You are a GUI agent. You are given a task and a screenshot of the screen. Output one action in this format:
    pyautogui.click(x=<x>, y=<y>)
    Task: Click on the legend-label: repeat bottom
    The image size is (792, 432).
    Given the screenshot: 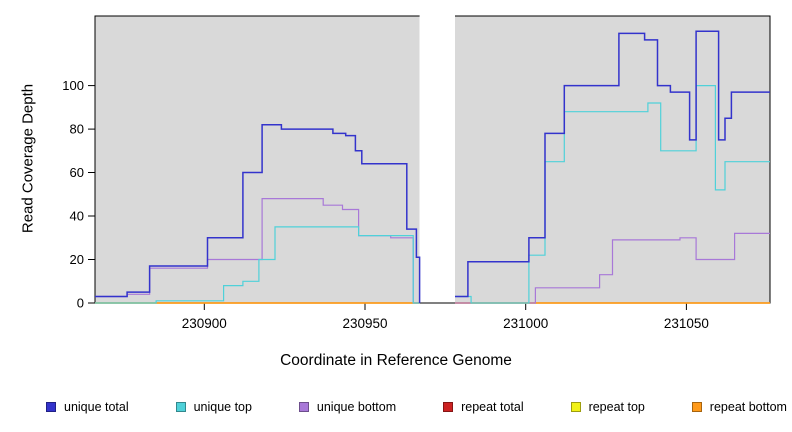 What is the action you would take?
    pyautogui.click(x=748, y=407)
    